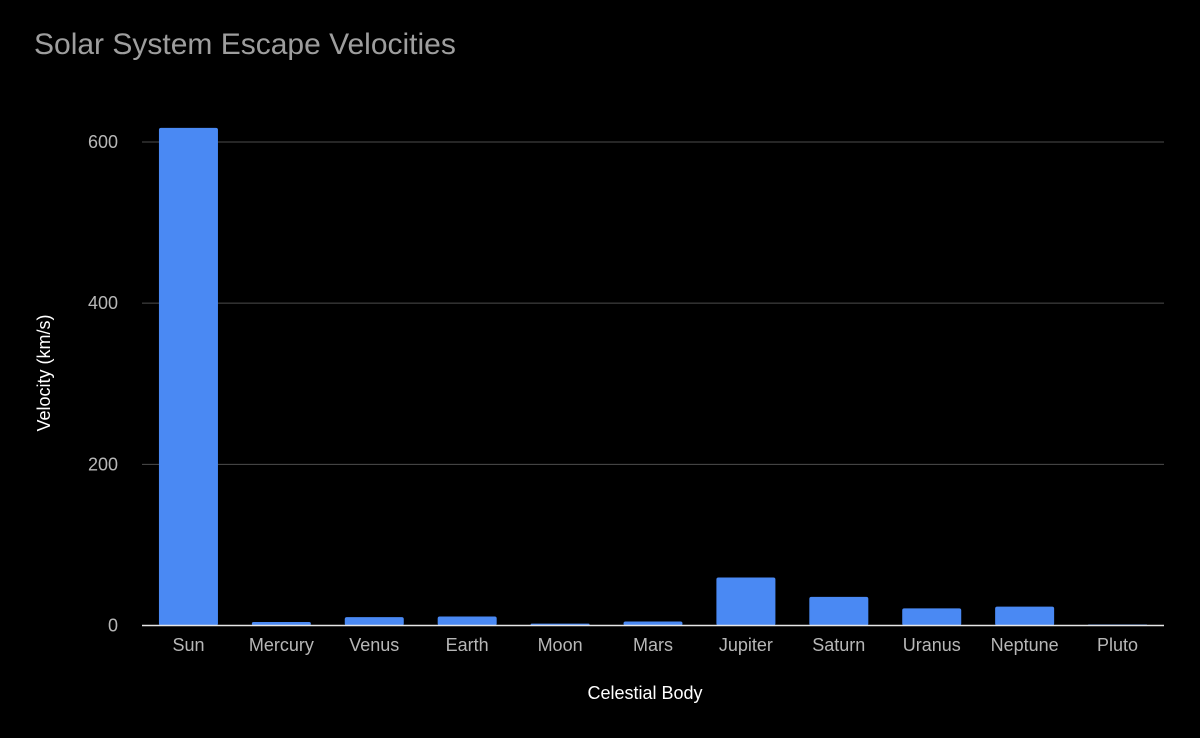  I want to click on bar-earth, so click(467, 621).